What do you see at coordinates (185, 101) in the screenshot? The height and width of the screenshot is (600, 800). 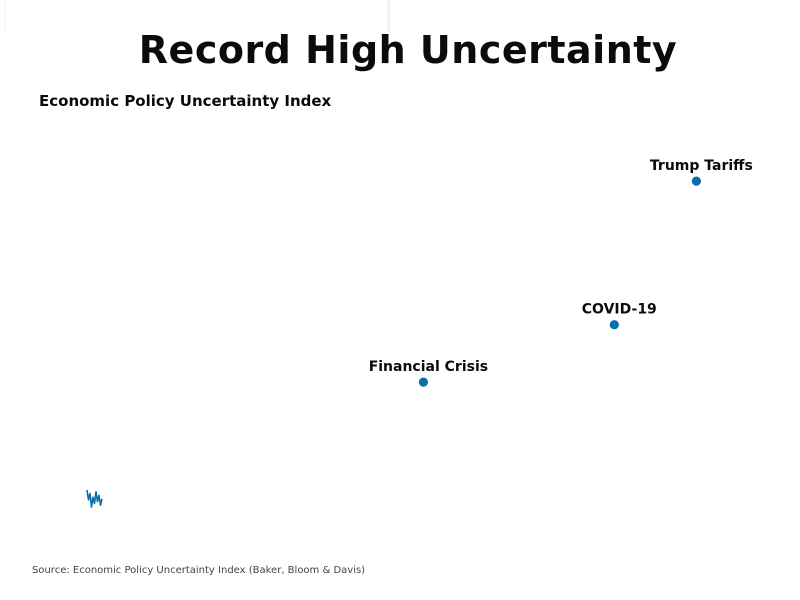 I see `chart-subtitle: Economic Policy Uncertainty Index` at bounding box center [185, 101].